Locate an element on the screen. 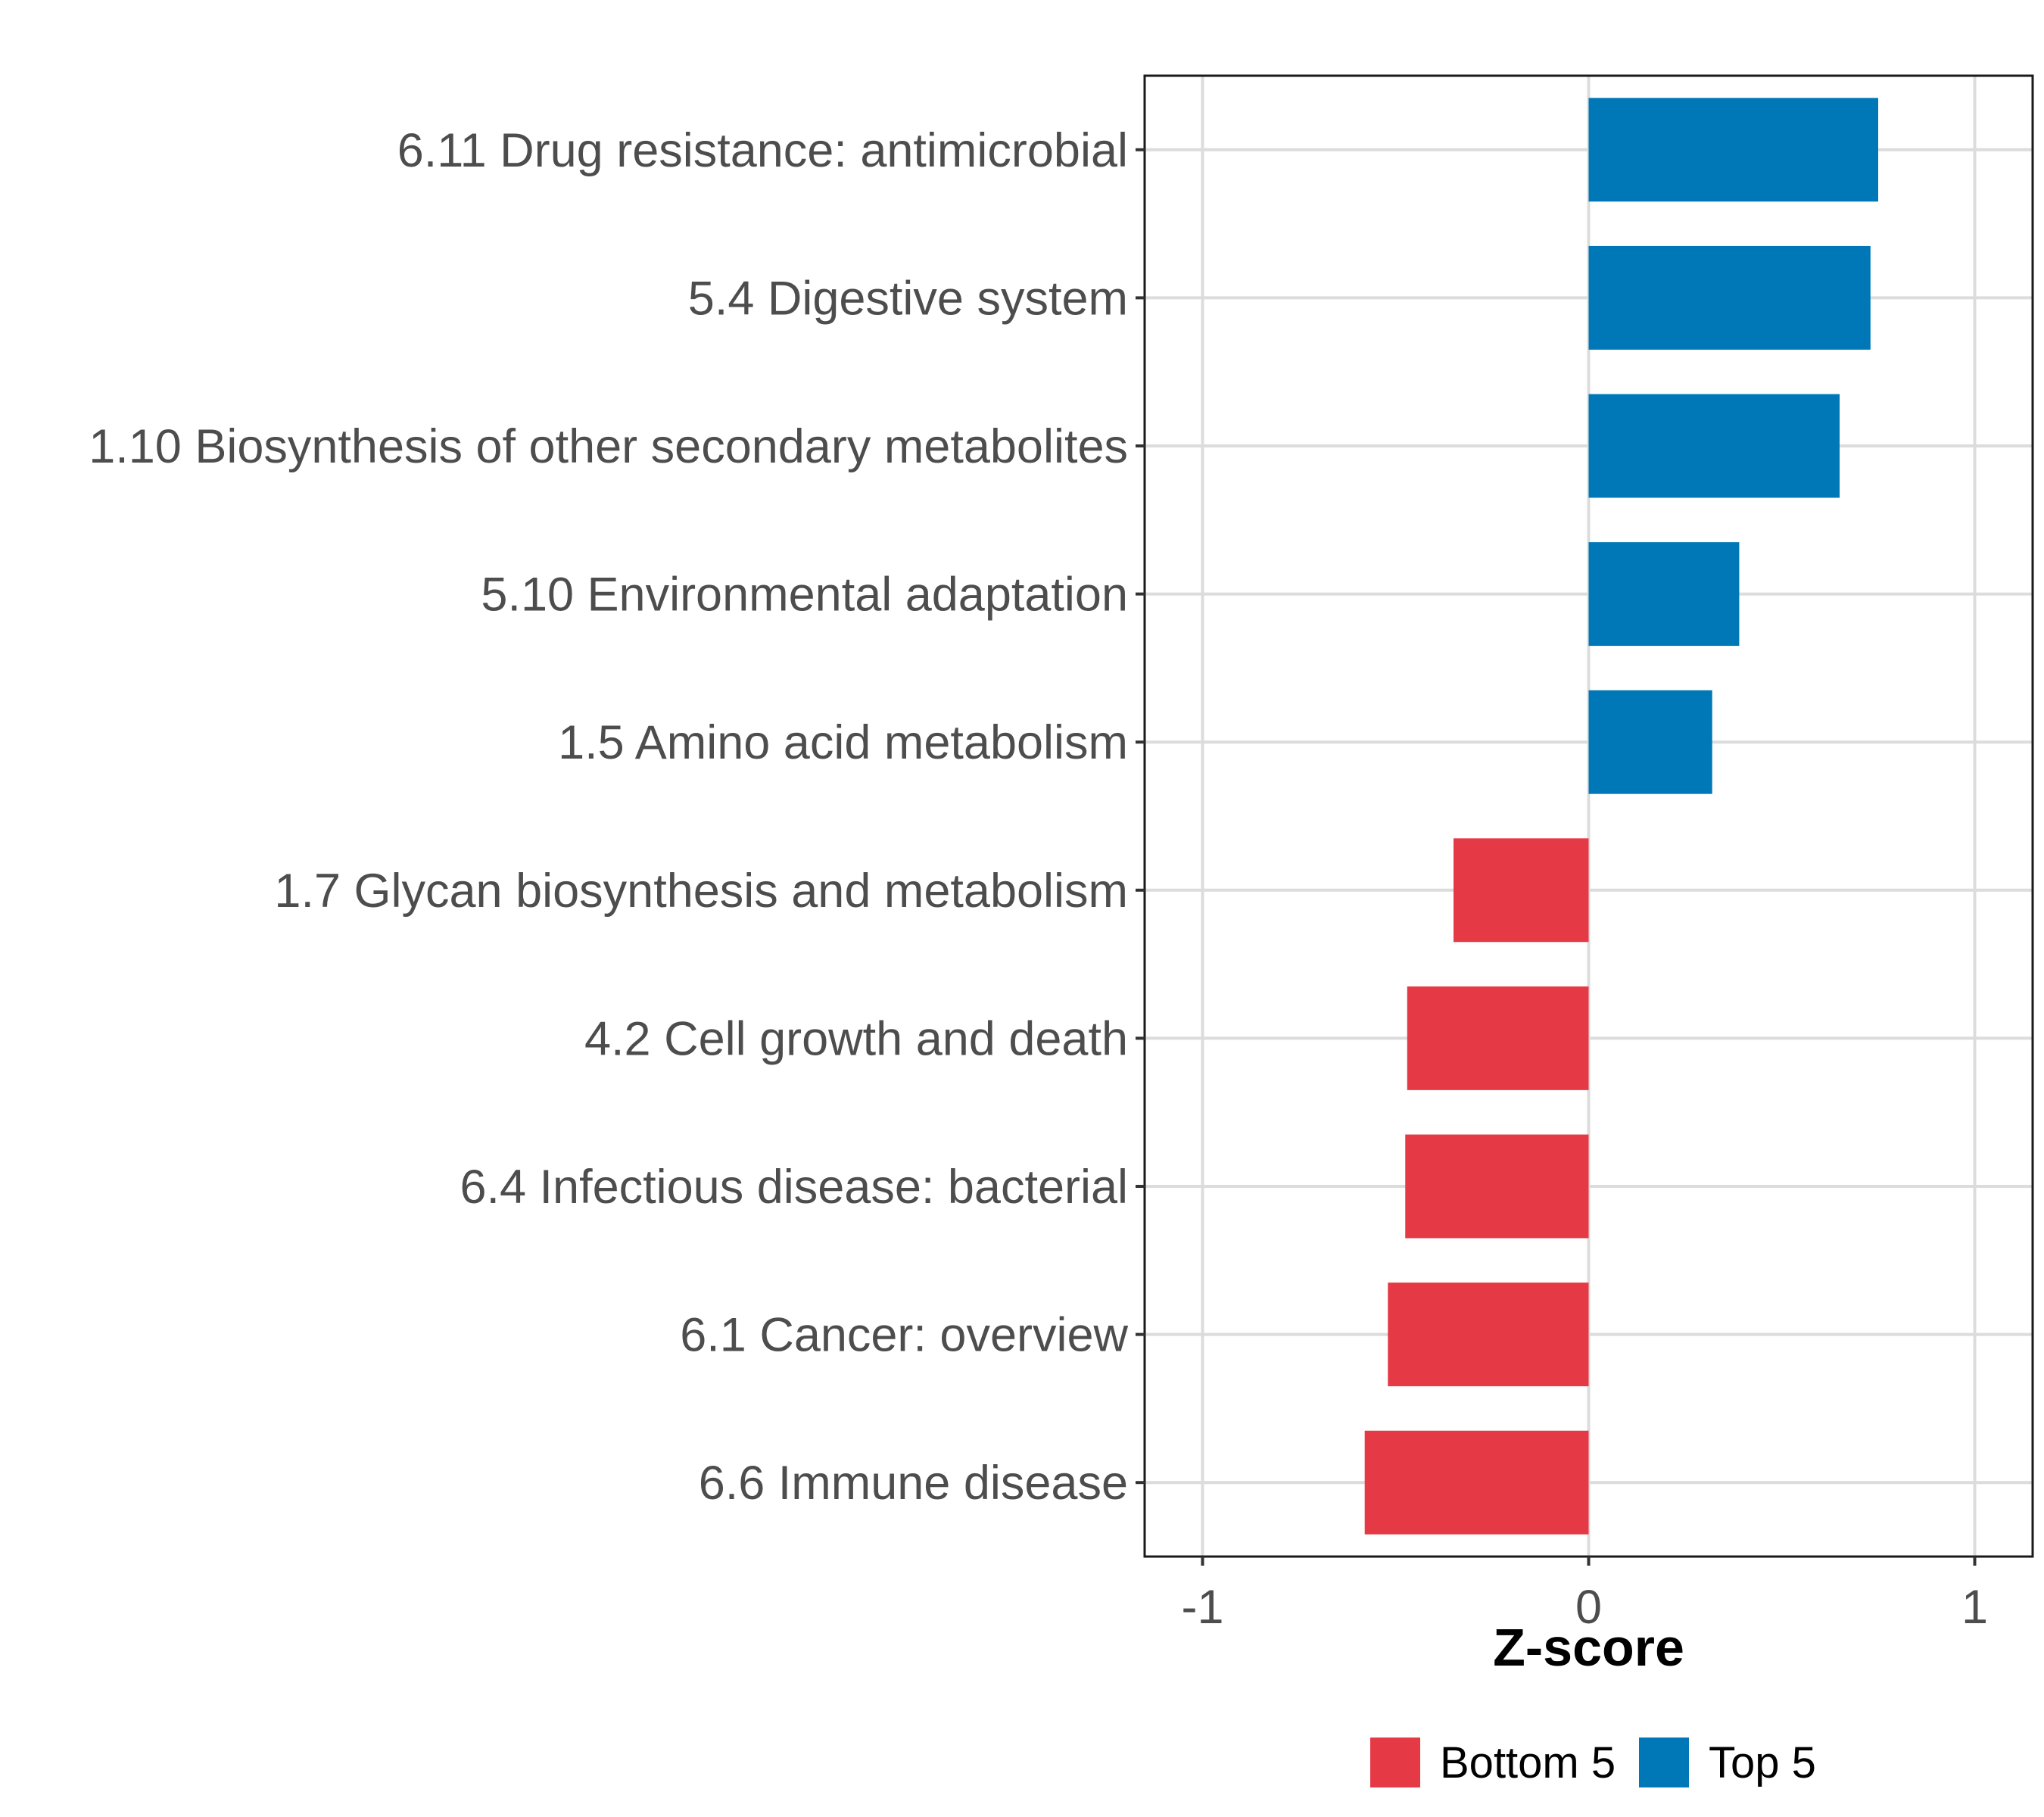 Image resolution: width=2044 pixels, height=1817 pixels. y-tick-label: 1.5 Amino acid metabolism is located at coordinates (843, 742).